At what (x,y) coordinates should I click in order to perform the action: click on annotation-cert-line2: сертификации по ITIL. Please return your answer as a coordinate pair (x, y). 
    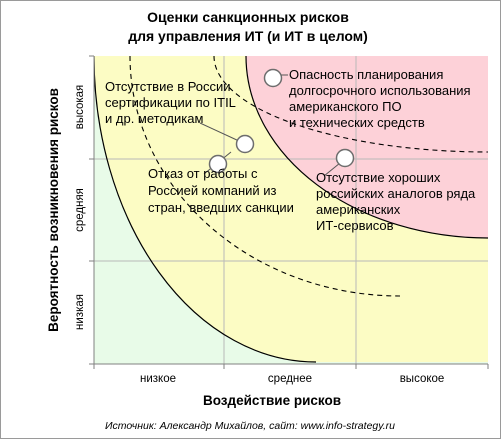
    Looking at the image, I should click on (170, 102).